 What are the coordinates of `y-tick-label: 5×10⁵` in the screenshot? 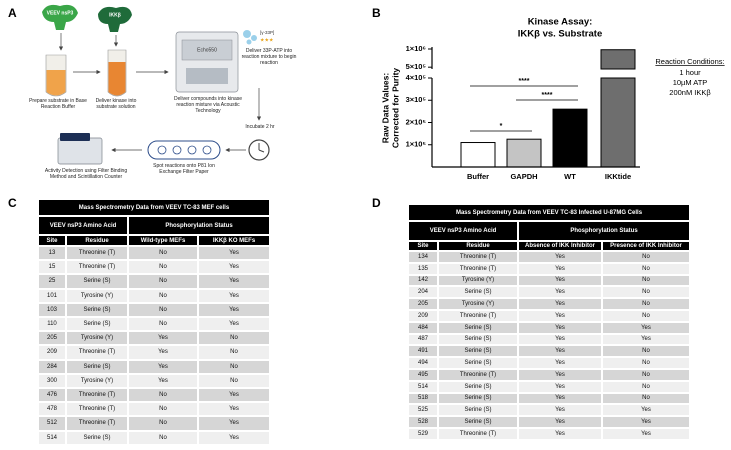 It's located at (416, 66).